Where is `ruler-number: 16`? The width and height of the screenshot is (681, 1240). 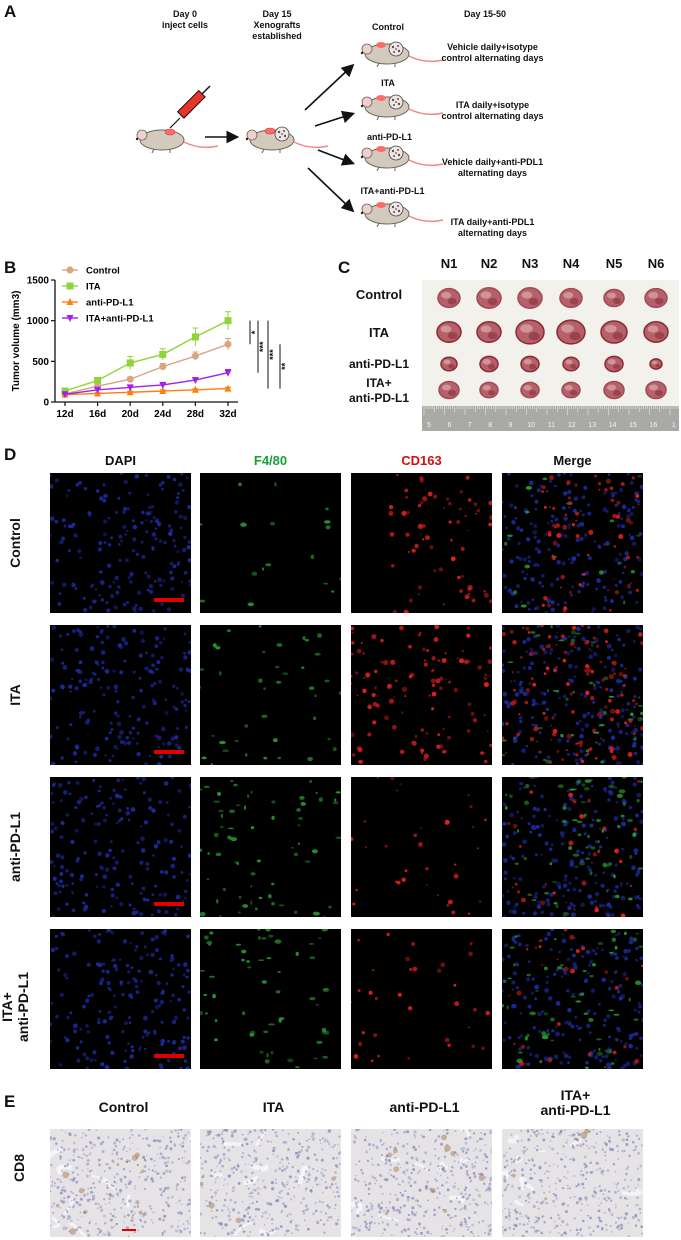
ruler-number: 16 is located at coordinates (654, 425).